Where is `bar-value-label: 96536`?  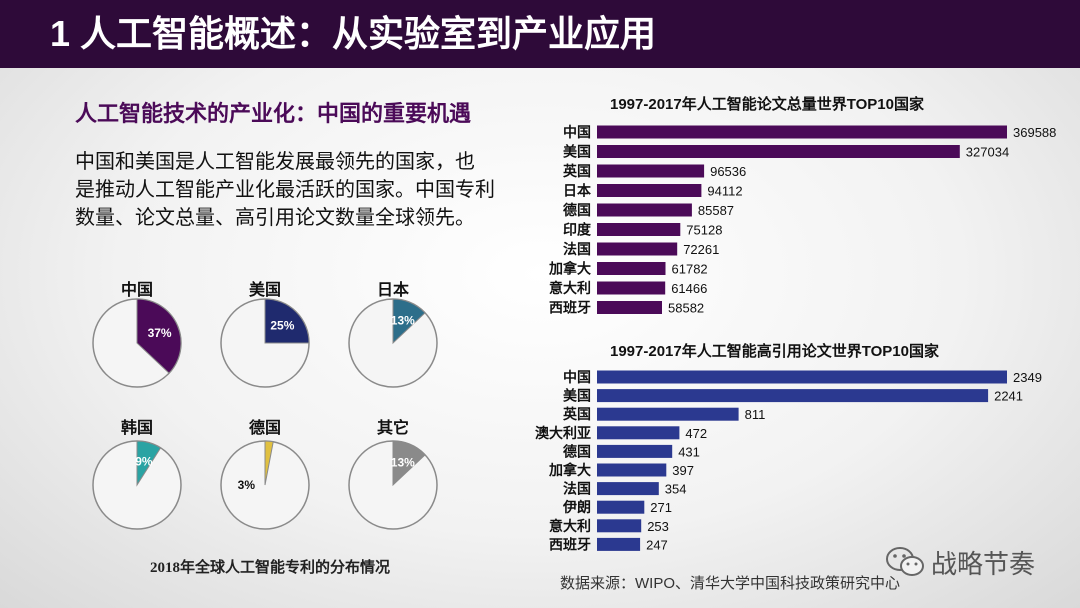
bar-value-label: 96536 is located at coordinates (728, 171).